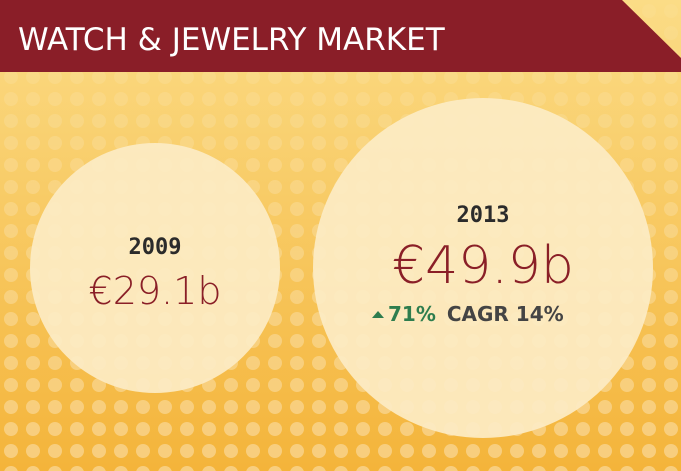 The height and width of the screenshot is (471, 681). What do you see at coordinates (155, 291) in the screenshot?
I see `value: €29.1b` at bounding box center [155, 291].